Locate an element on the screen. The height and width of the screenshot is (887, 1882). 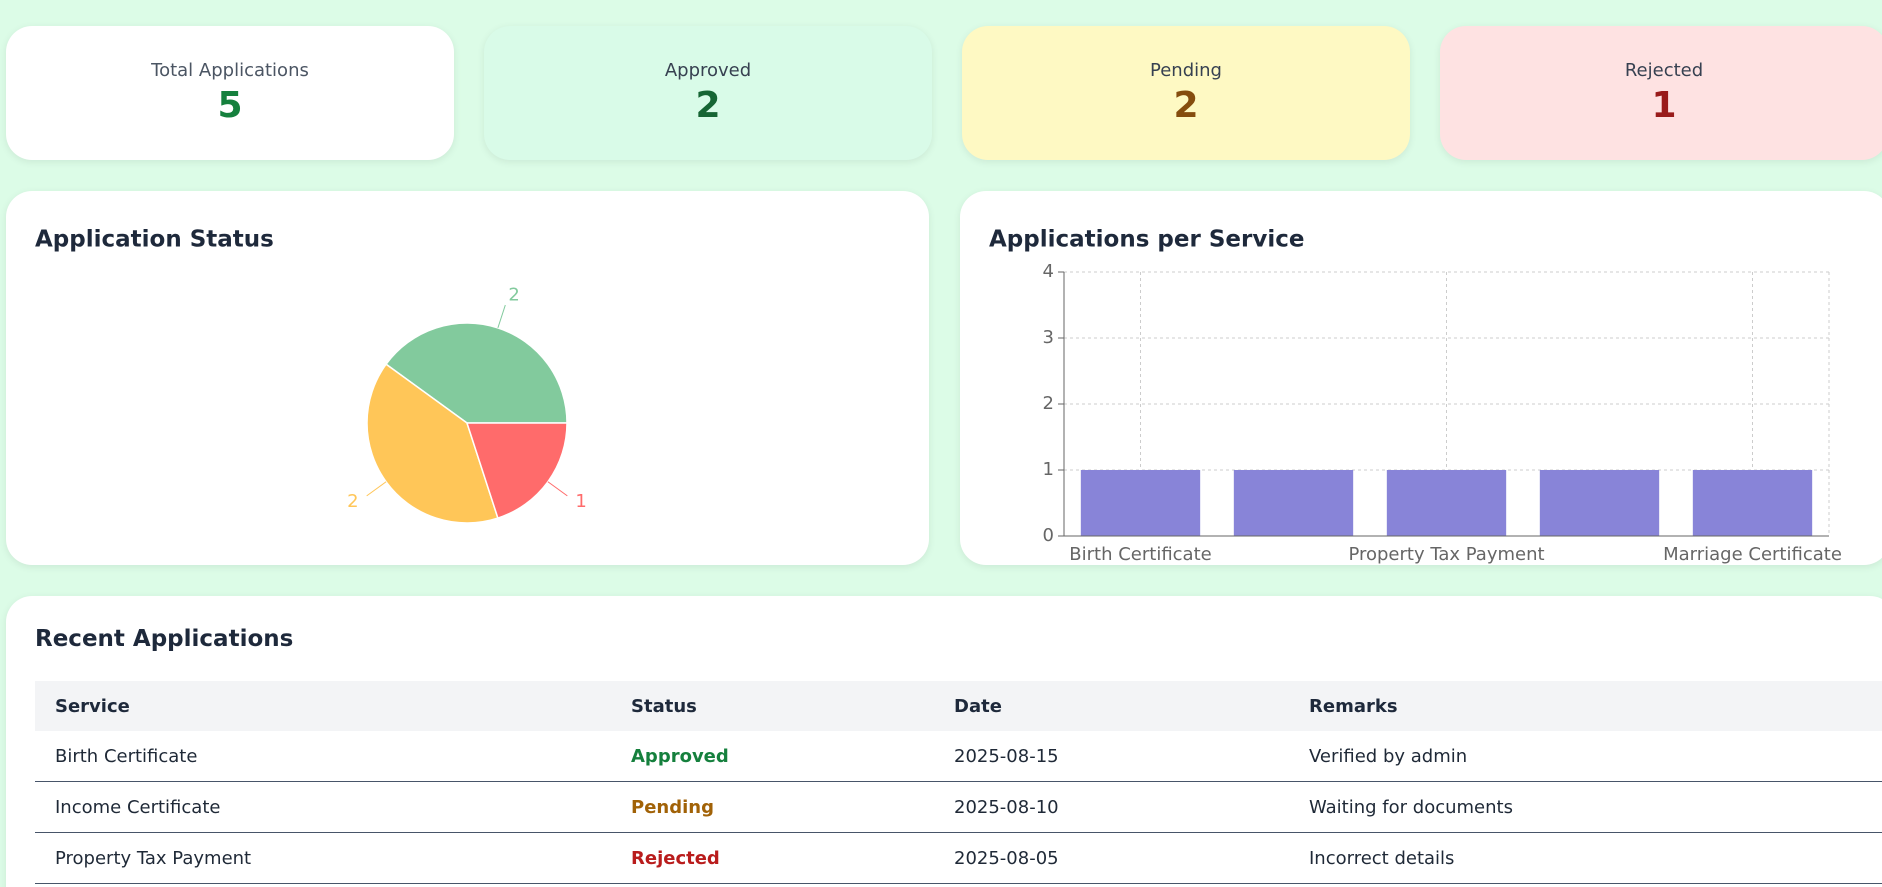
chart-title: Applications per Service is located at coordinates (1146, 240).